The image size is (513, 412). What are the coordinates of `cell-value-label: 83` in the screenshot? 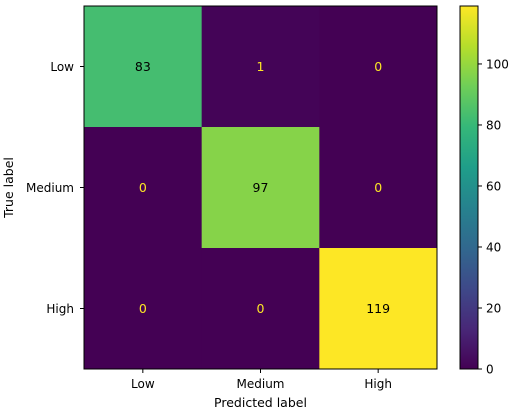 It's located at (143, 66).